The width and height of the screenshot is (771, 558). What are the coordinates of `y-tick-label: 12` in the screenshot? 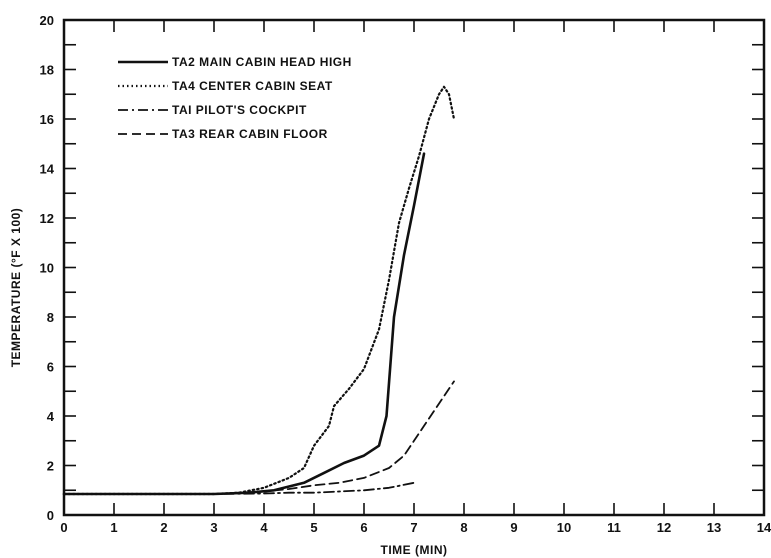 It's located at (47, 218).